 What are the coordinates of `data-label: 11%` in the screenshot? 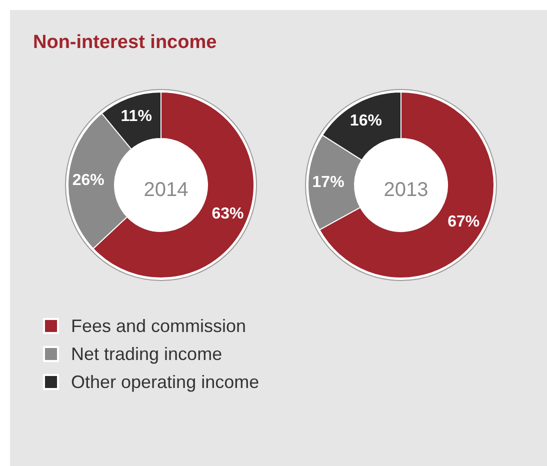 It's located at (136, 117).